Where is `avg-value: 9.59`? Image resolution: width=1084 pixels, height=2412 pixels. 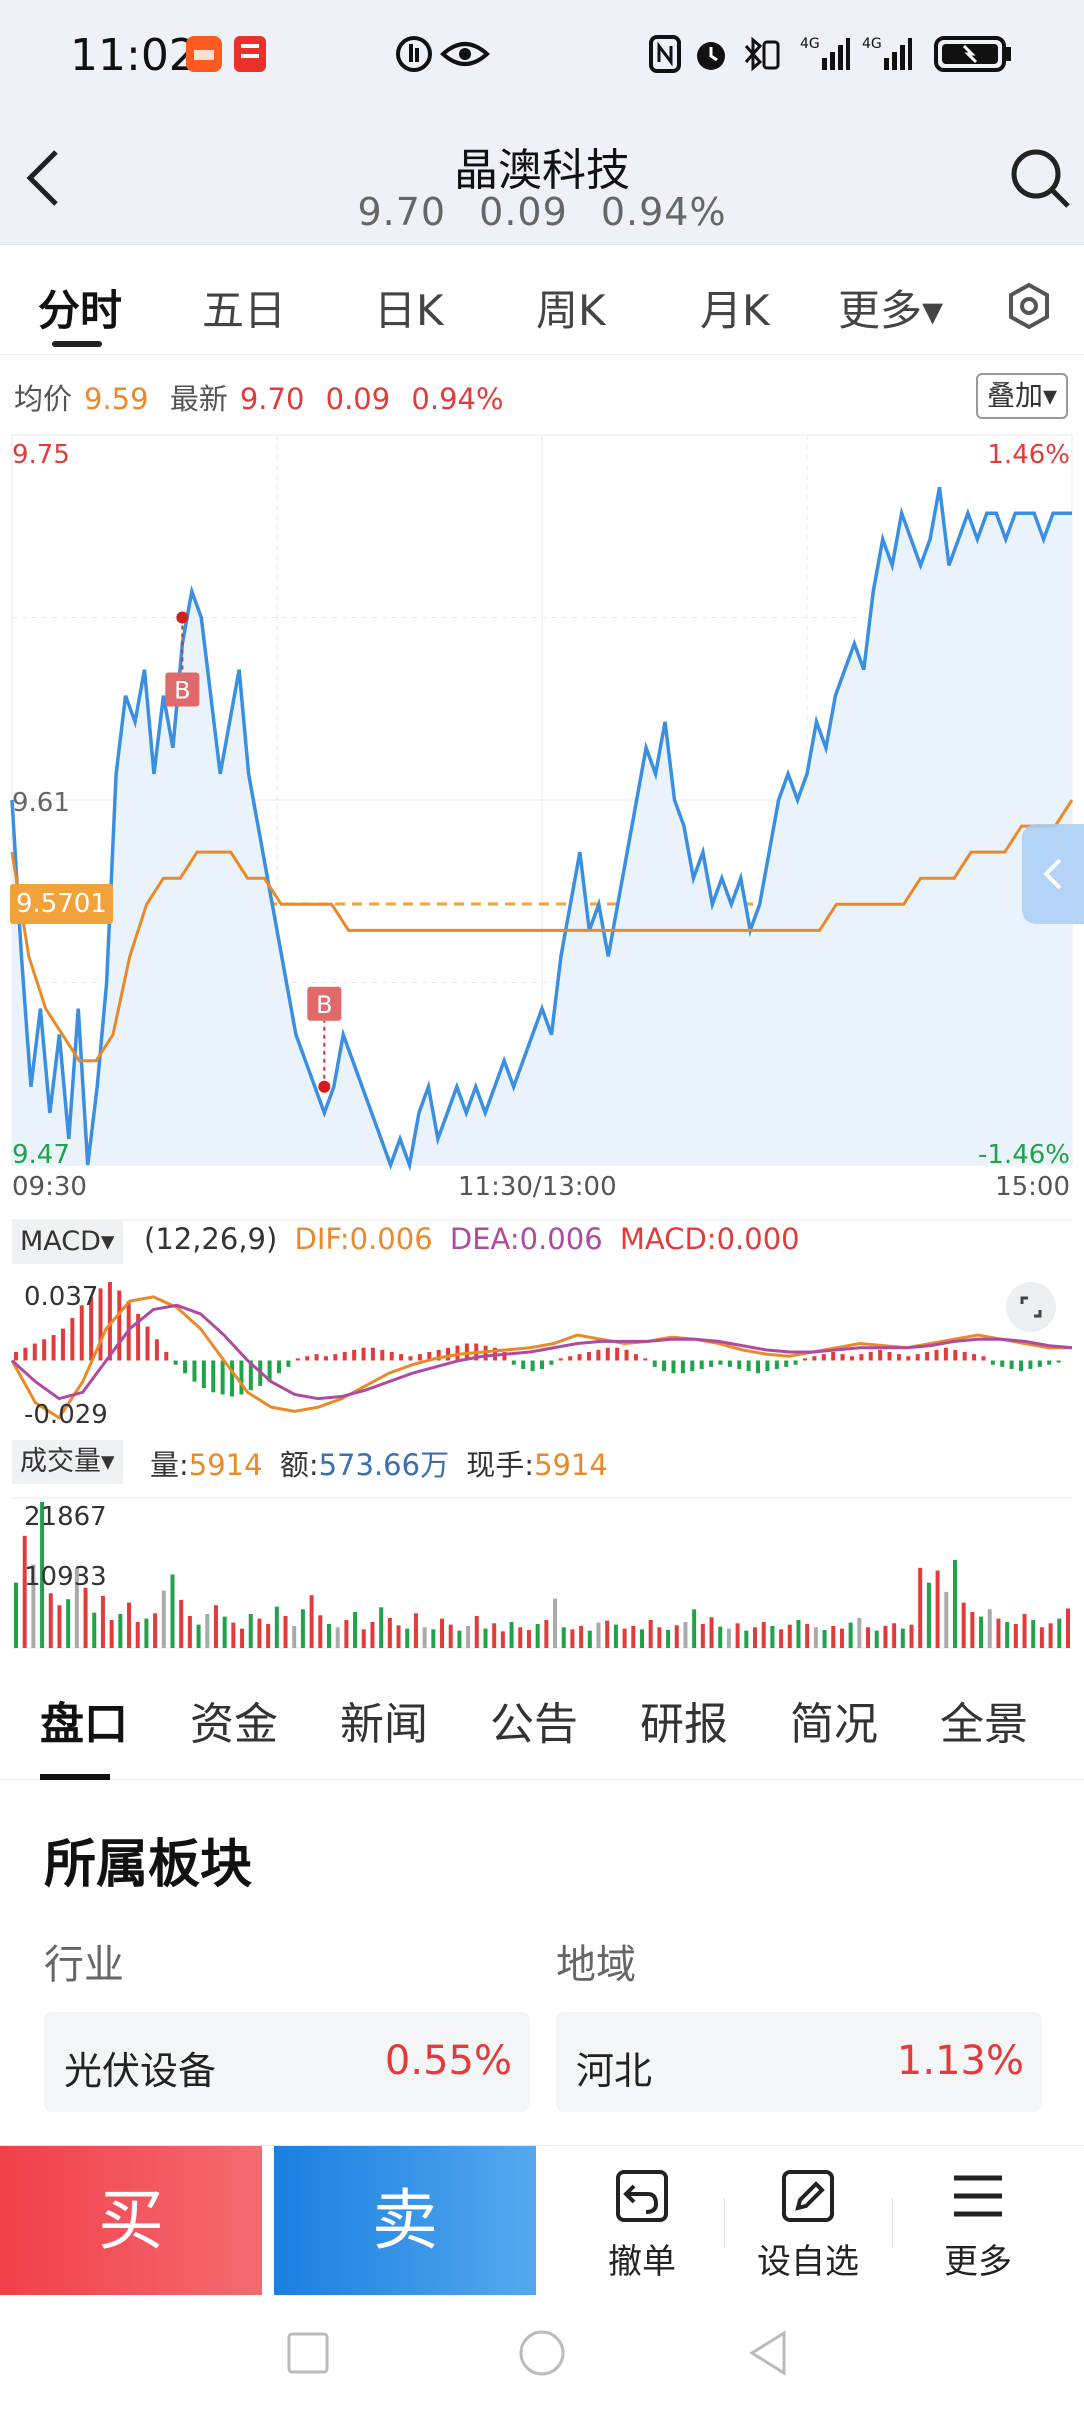 avg-value: 9.59 is located at coordinates (116, 399).